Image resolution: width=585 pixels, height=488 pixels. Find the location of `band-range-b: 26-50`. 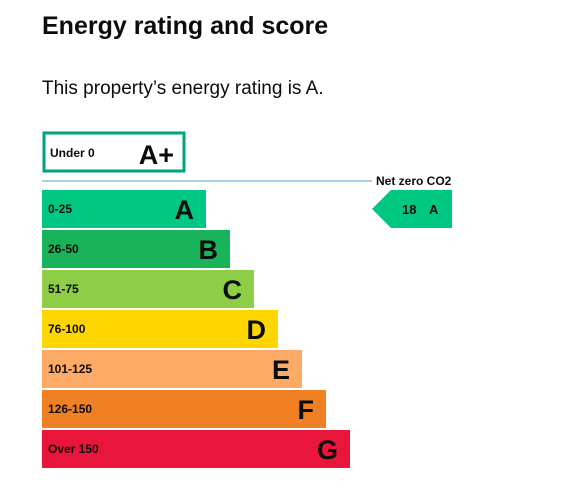

band-range-b: 26-50 is located at coordinates (63, 249).